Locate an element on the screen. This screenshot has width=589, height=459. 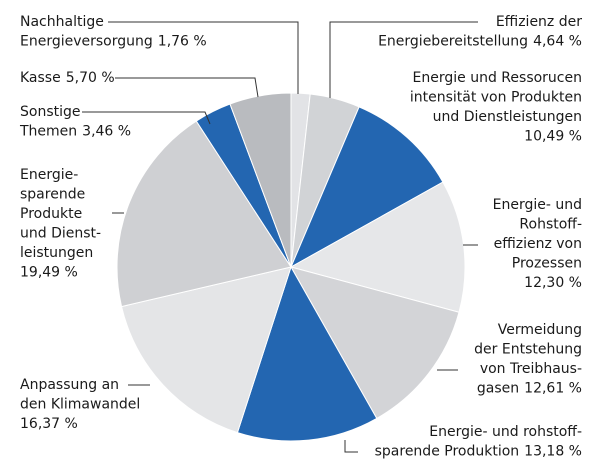
label-line: Themen is located at coordinates (48, 132).